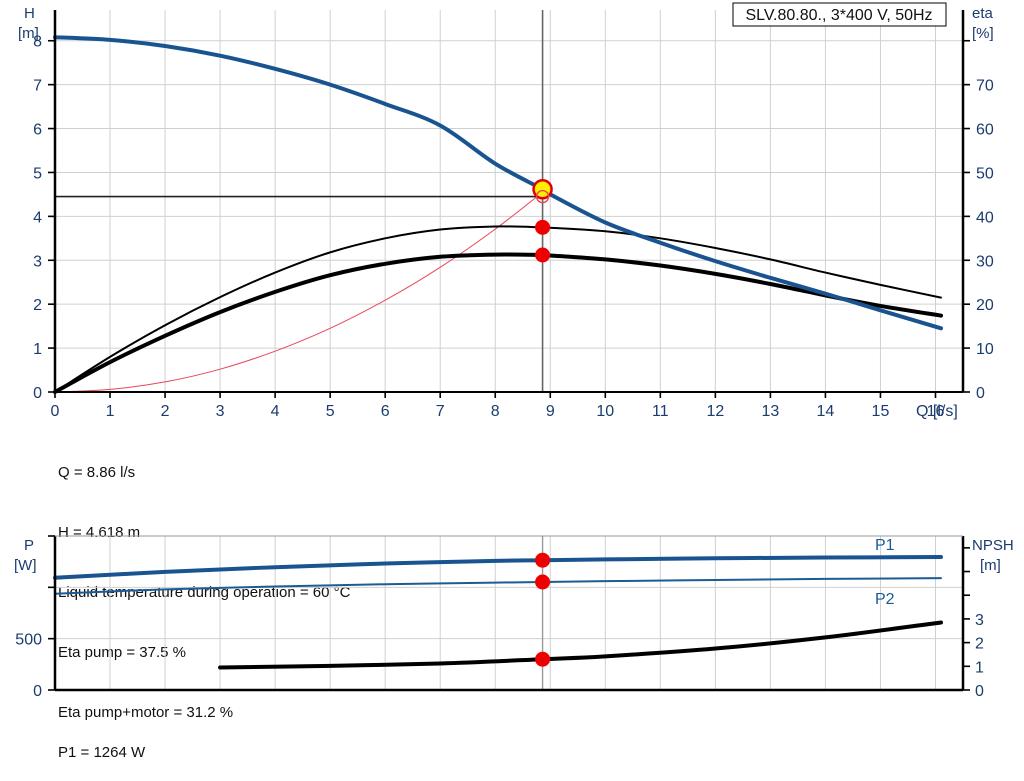 The width and height of the screenshot is (1024, 781). What do you see at coordinates (330, 411) in the screenshot?
I see `x-tick-label: 5` at bounding box center [330, 411].